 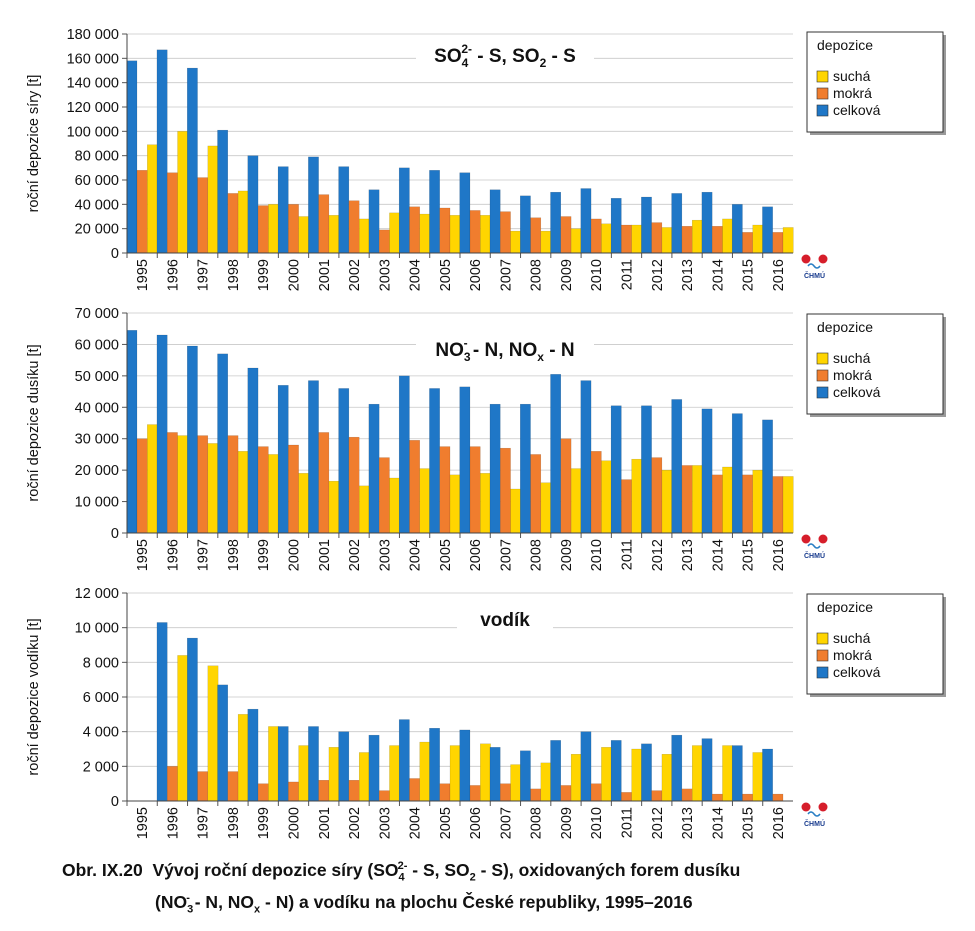 I want to click on x-tick-label-2009: 2009, so click(x=567, y=823).